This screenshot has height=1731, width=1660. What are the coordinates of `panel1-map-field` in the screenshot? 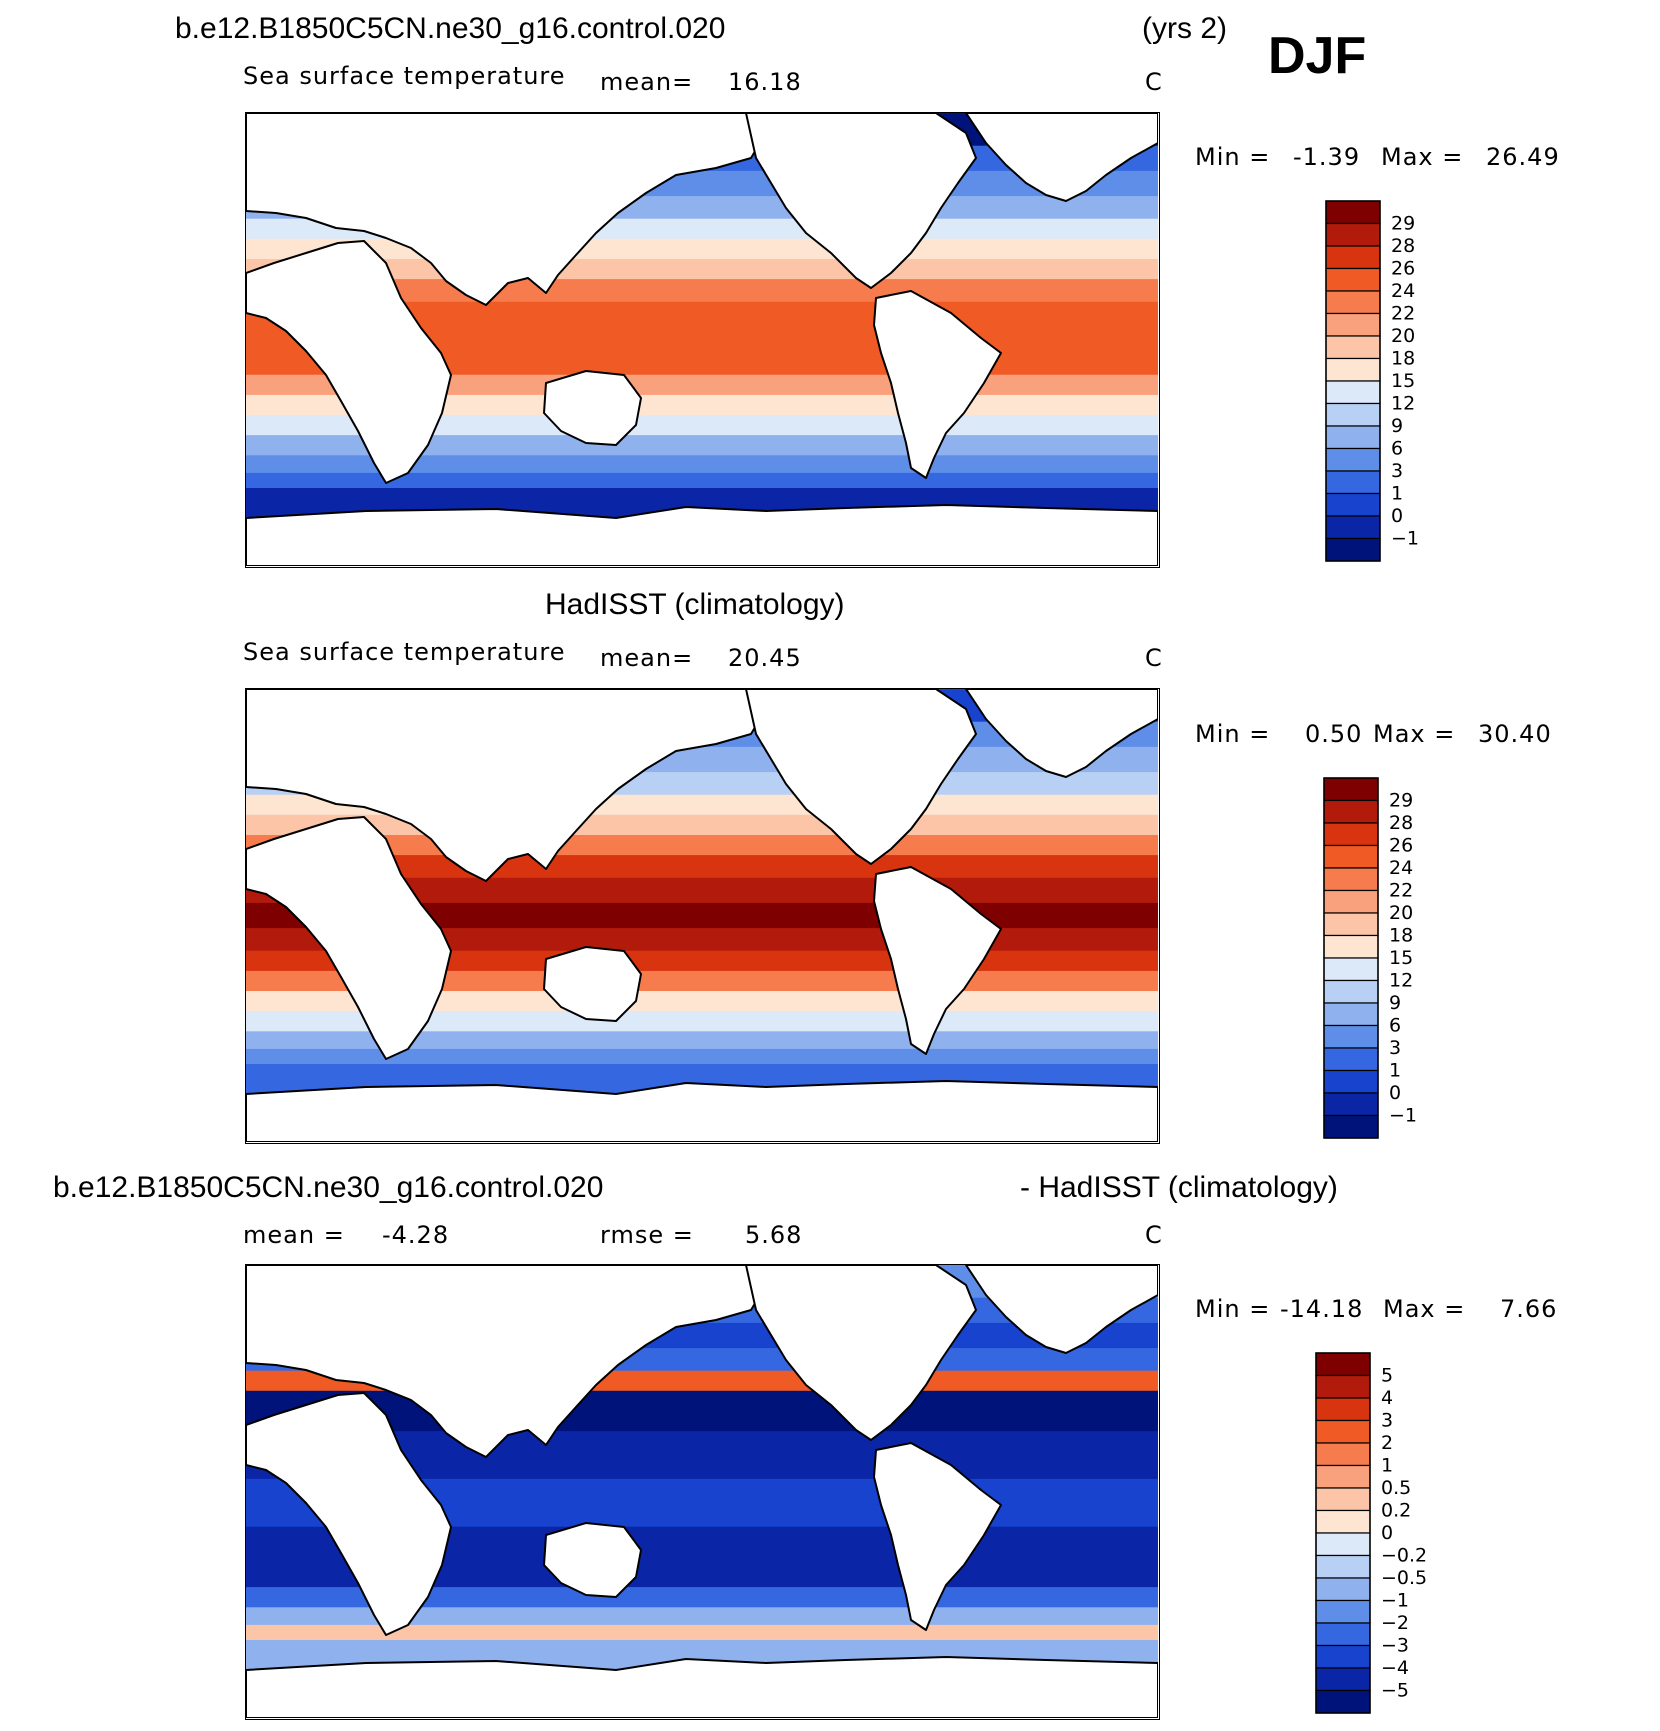 It's located at (702, 339).